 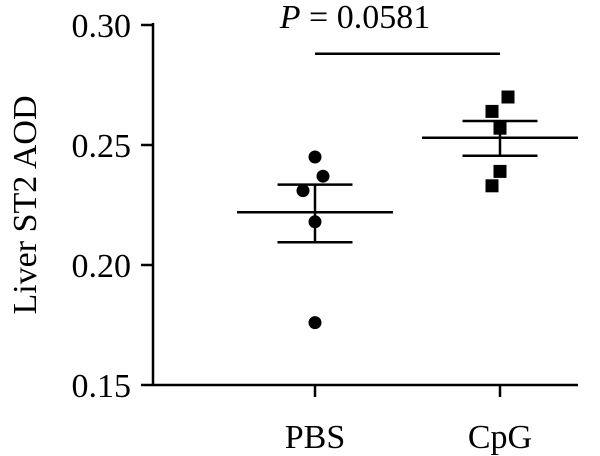 I want to click on x-tick-label: CpG, so click(x=500, y=437).